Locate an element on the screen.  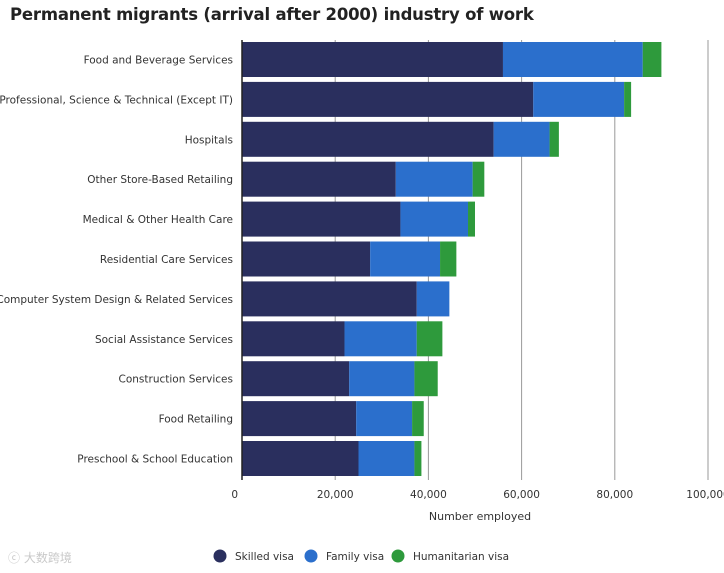
watermark-icon: ⓒ is located at coordinates (14, 558).